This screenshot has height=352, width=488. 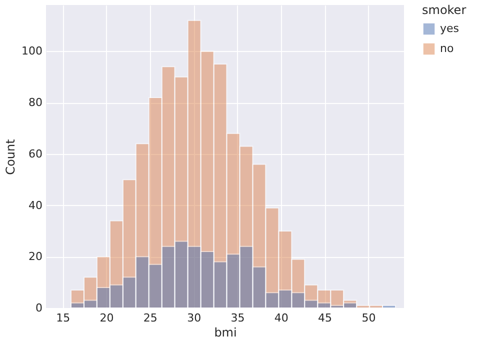 I want to click on y-axis-title: Count, so click(x=11, y=156).